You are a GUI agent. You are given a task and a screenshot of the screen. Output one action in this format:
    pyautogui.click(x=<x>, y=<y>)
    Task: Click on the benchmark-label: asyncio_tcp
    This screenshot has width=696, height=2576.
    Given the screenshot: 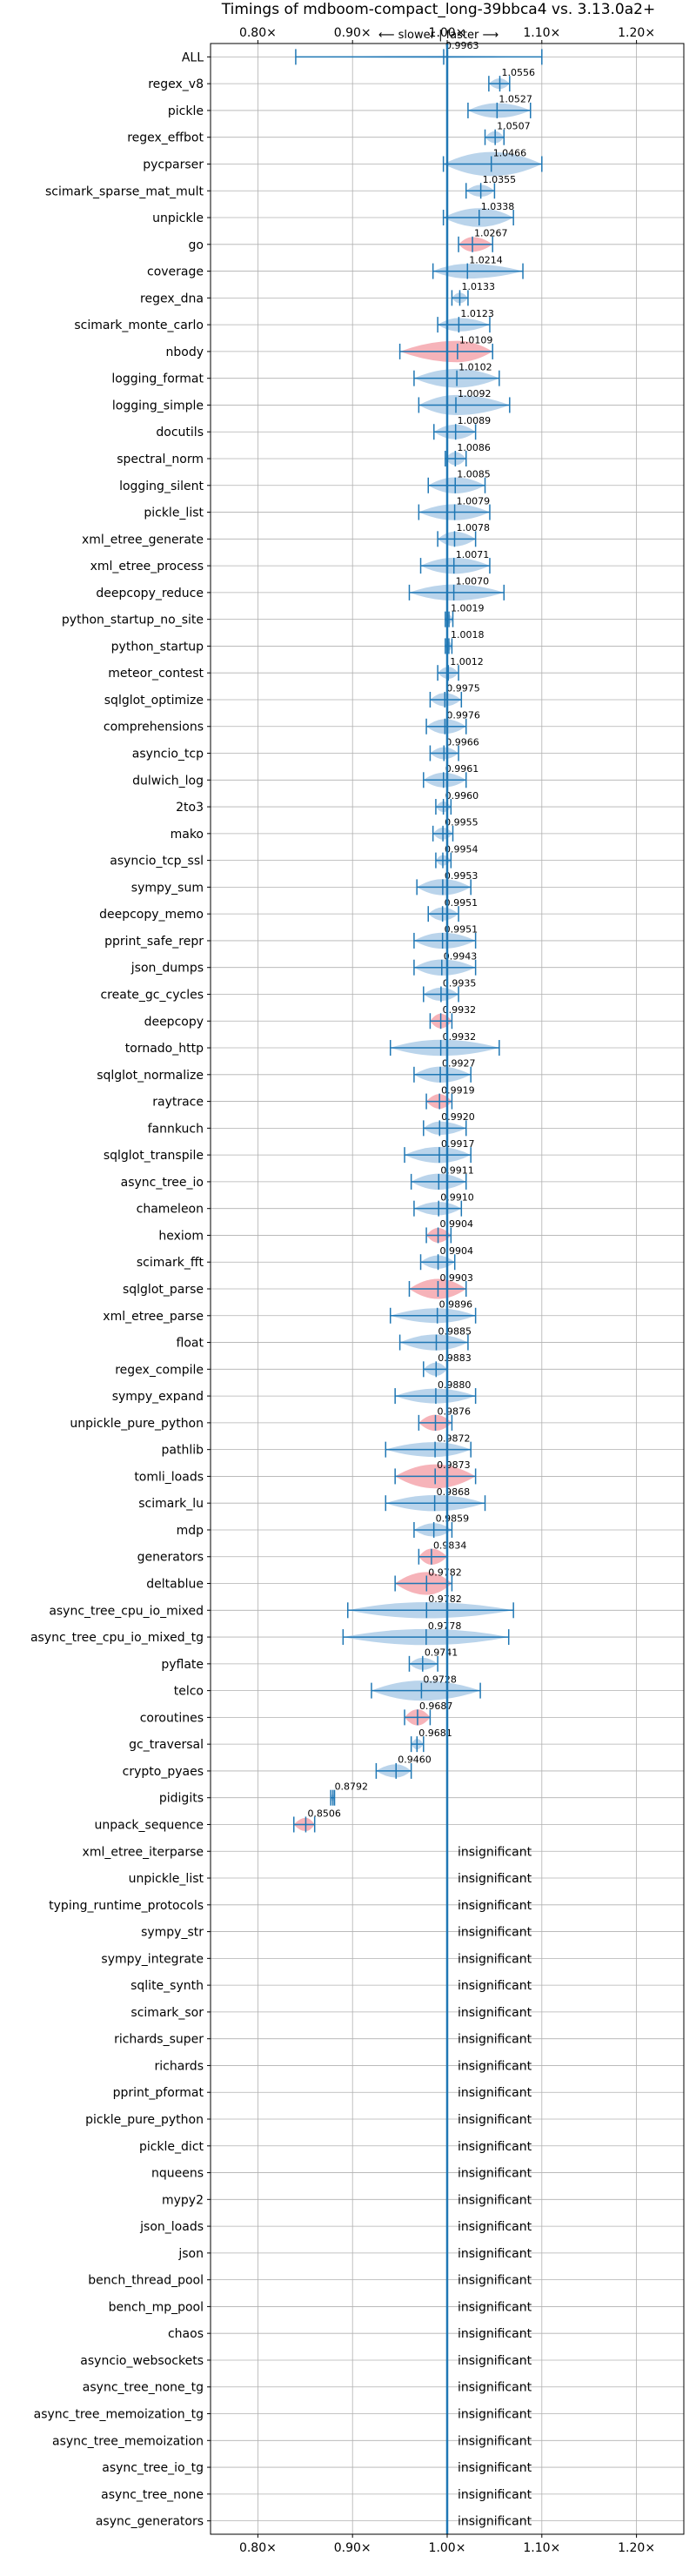 What is the action you would take?
    pyautogui.click(x=168, y=754)
    